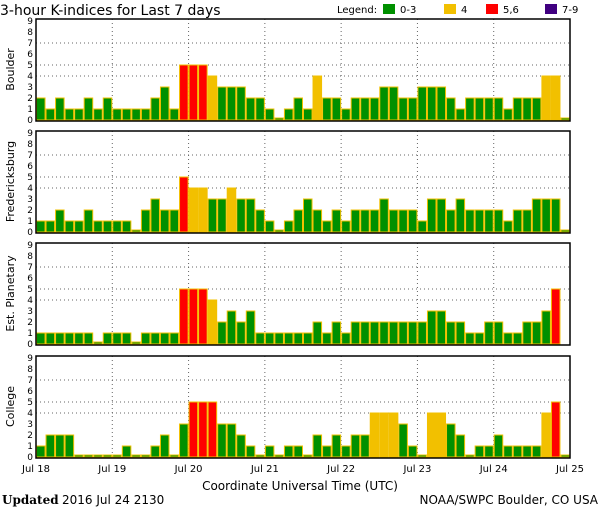 This screenshot has height=510, width=600. What do you see at coordinates (10, 293) in the screenshot?
I see `station-label: Est. Planetary` at bounding box center [10, 293].